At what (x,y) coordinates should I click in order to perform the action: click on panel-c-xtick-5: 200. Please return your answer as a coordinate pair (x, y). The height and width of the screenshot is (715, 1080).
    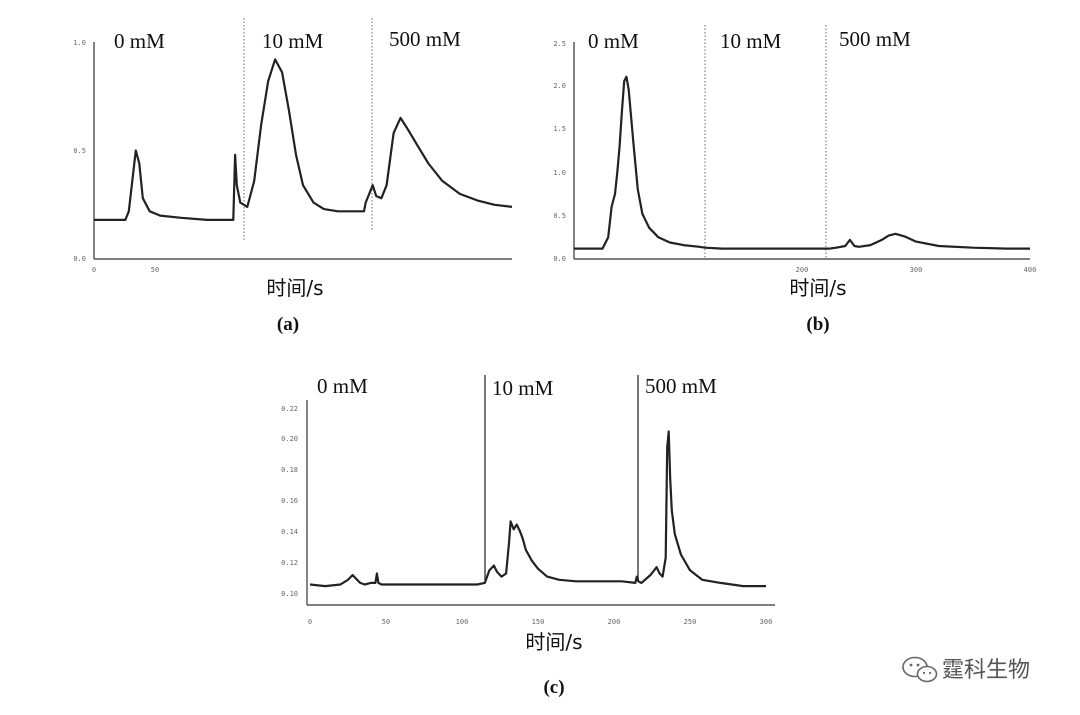
    Looking at the image, I should click on (614, 622).